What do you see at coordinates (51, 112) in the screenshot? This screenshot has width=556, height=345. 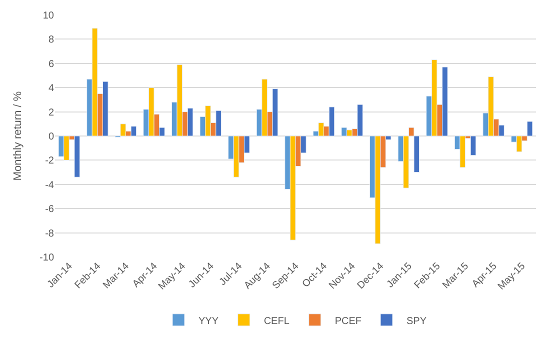 I see `y-tick-label: 2` at bounding box center [51, 112].